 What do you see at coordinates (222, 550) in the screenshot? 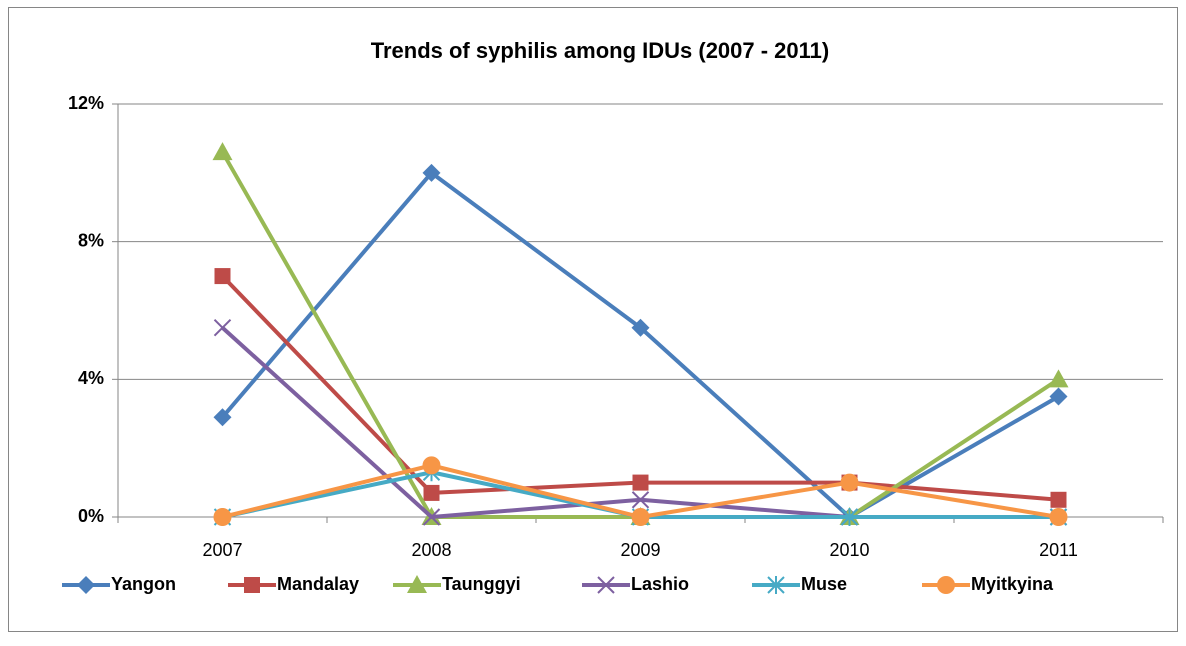
I see `x-tick-label: 2007` at bounding box center [222, 550].